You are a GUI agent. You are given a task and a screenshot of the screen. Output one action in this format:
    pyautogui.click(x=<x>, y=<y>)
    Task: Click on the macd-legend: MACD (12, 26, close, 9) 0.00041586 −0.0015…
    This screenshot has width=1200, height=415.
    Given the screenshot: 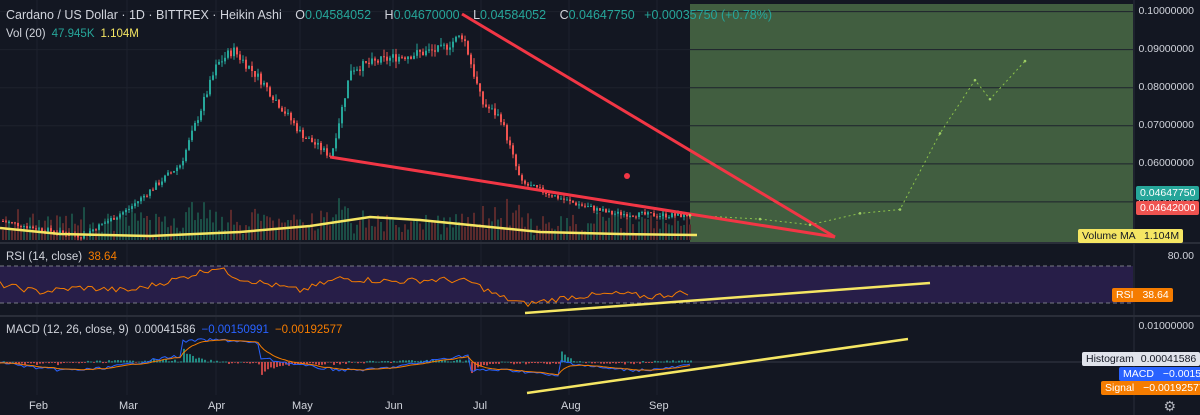 What is the action you would take?
    pyautogui.click(x=174, y=330)
    